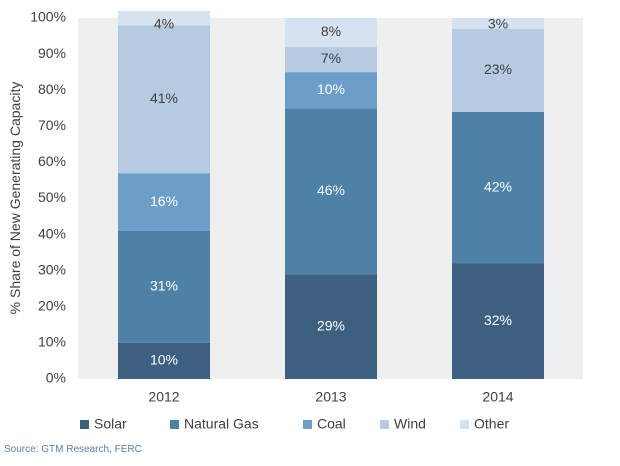 Image resolution: width=620 pixels, height=466 pixels. I want to click on y-tick-label: 80%, so click(52, 89).